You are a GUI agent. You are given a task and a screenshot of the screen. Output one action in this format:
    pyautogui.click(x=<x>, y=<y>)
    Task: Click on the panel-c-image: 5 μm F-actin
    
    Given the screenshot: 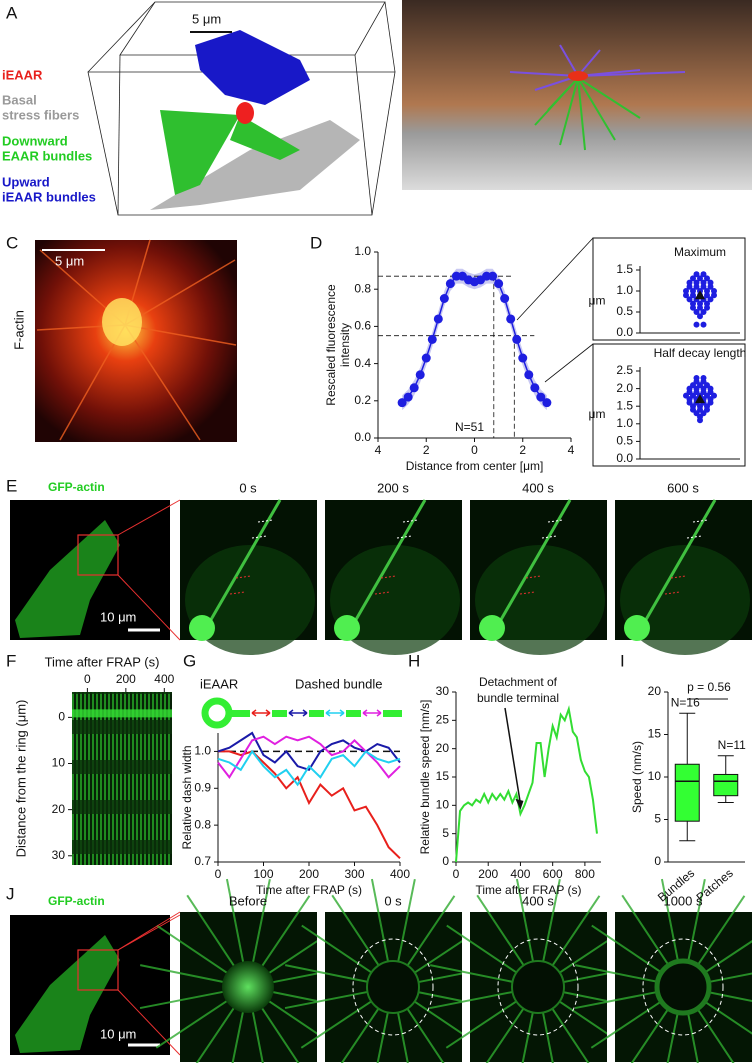 What is the action you would take?
    pyautogui.click(x=124, y=340)
    